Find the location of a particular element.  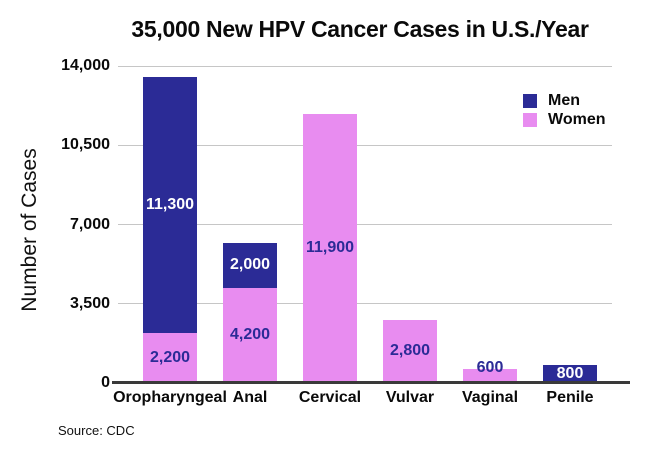

bar-cervical: 11,900 is located at coordinates (330, 248).